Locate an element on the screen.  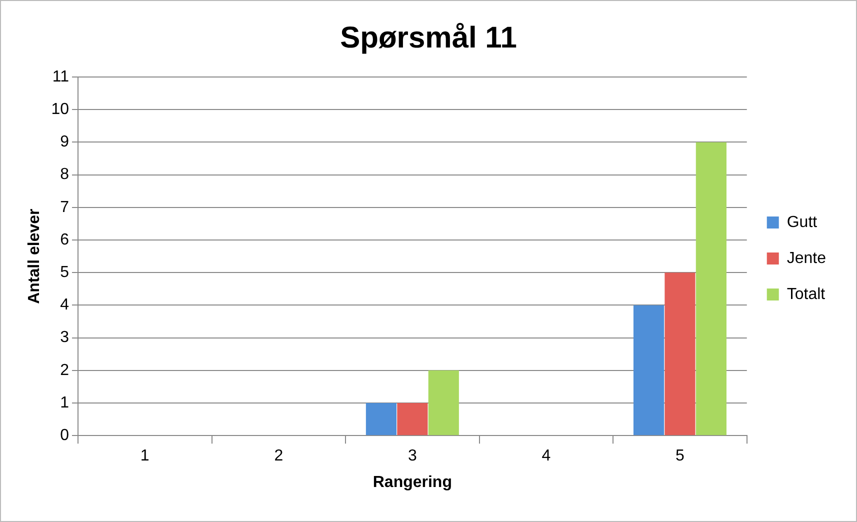
chart-title: Spørsmål 11 is located at coordinates (428, 37).